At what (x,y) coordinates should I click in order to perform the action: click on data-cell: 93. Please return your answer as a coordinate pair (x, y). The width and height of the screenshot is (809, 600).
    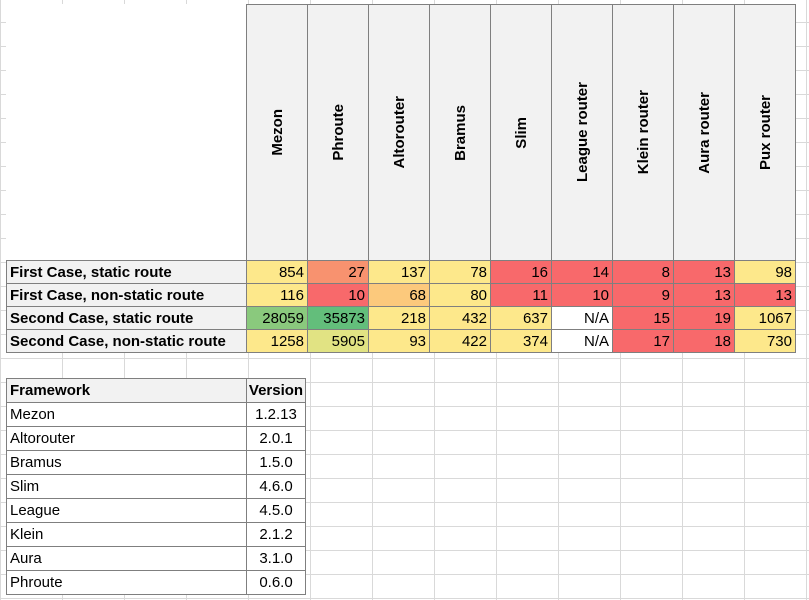
    Looking at the image, I should click on (399, 341).